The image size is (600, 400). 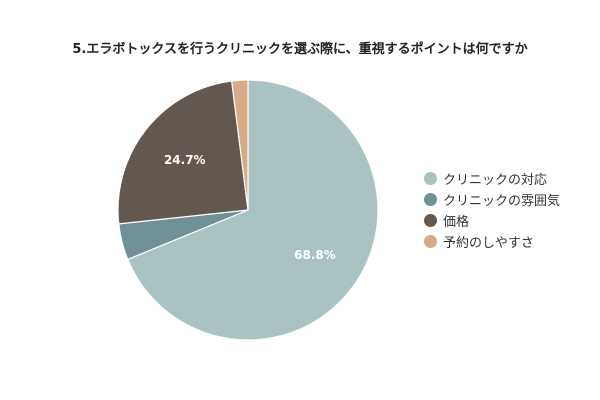 I want to click on legend-label-3: 価格, so click(x=456, y=222).